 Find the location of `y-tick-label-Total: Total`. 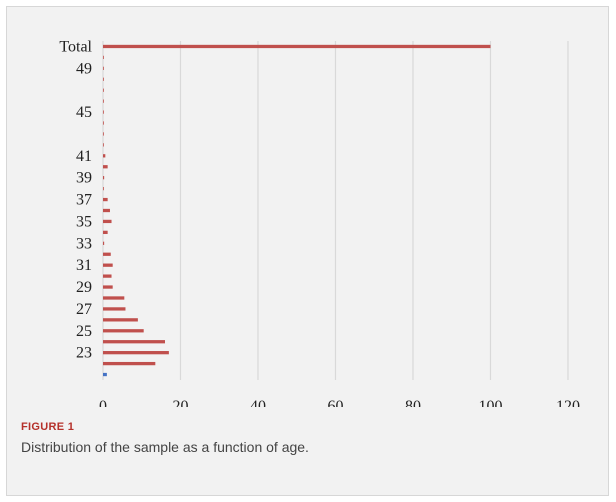

y-tick-label-Total: Total is located at coordinates (75, 46).